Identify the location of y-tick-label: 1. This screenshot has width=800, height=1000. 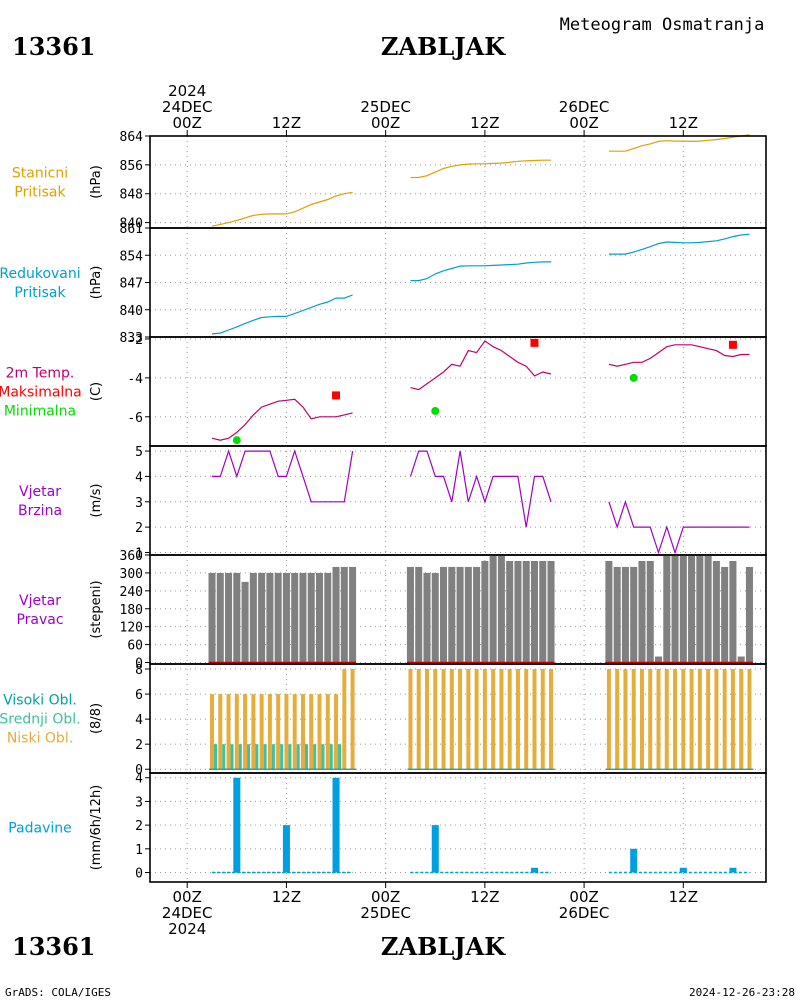
(139, 850).